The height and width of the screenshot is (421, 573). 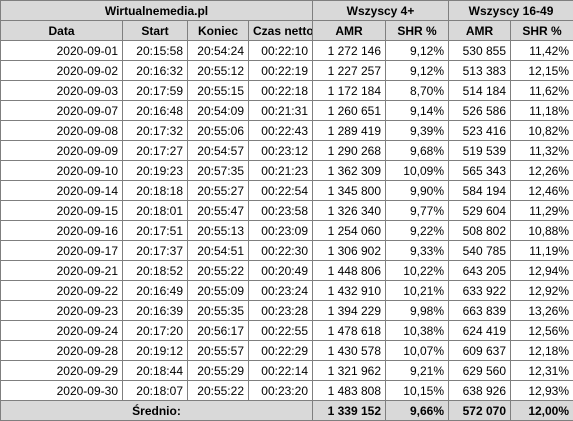 I want to click on cell: 00:23:20, so click(x=280, y=390).